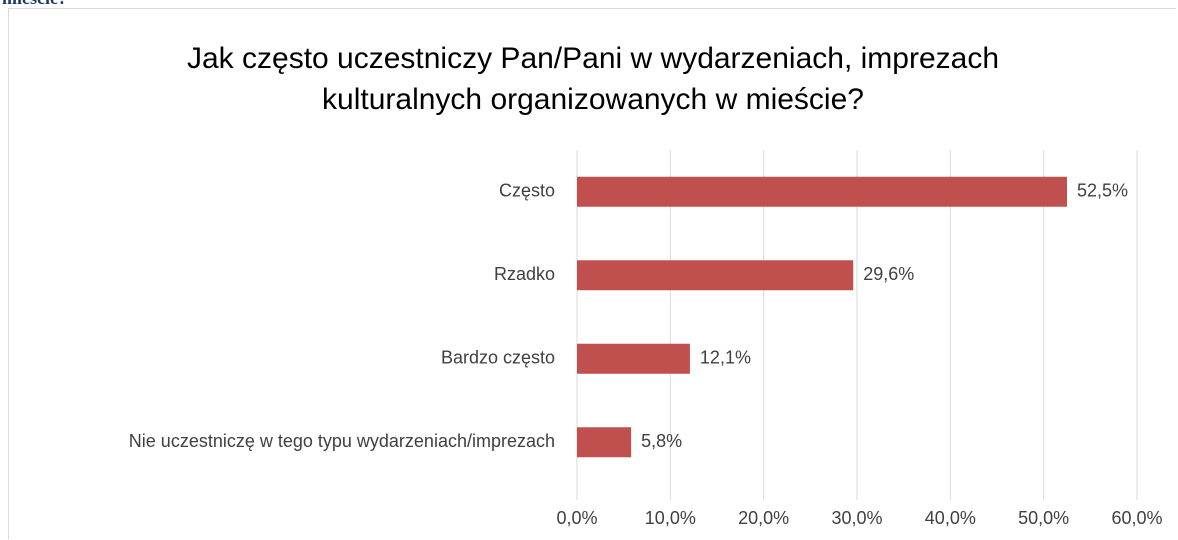 The width and height of the screenshot is (1178, 540). I want to click on x-tick-label: 60,0%, so click(1136, 518).